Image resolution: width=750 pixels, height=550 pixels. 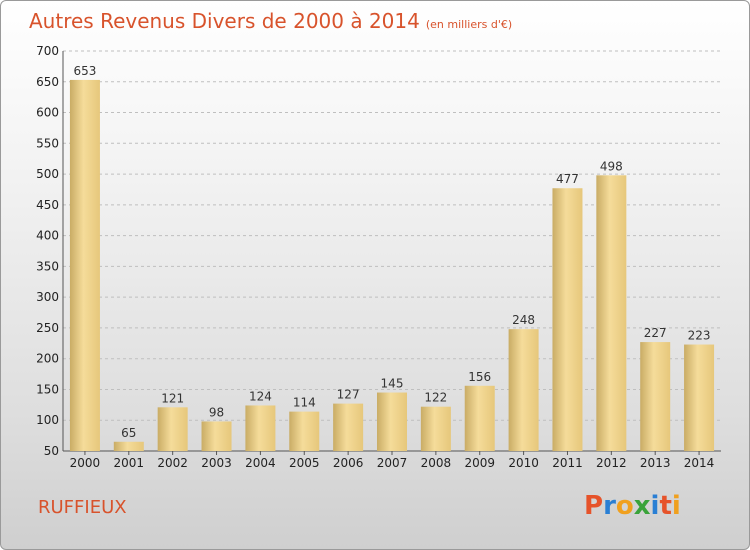 I want to click on y-tick-label: 50, so click(x=51, y=451).